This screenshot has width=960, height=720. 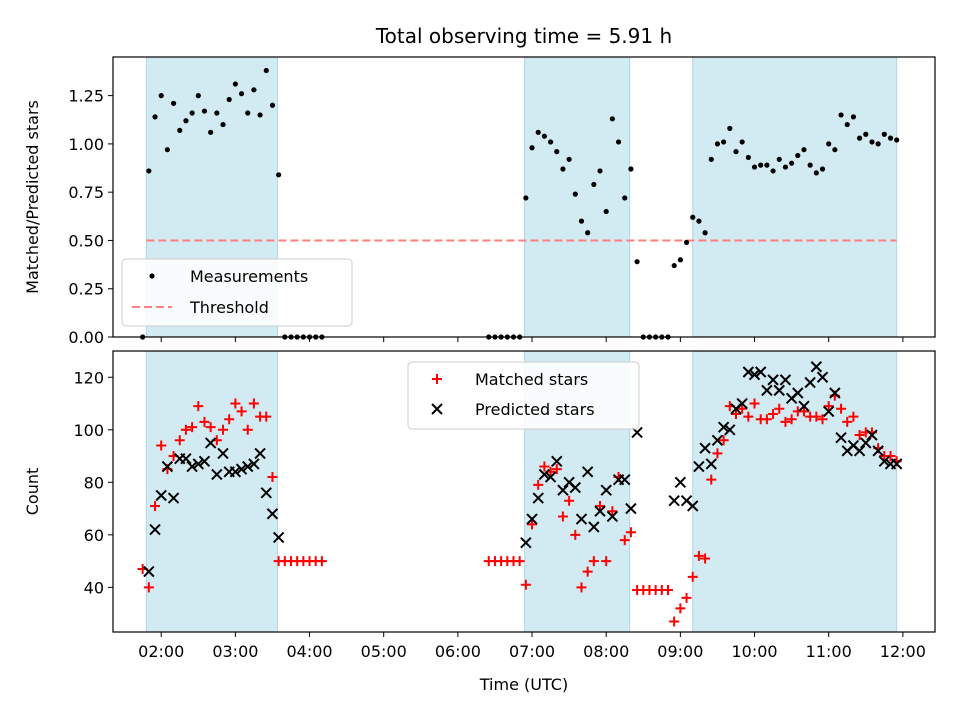 I want to click on legend-marker, so click(x=152, y=276).